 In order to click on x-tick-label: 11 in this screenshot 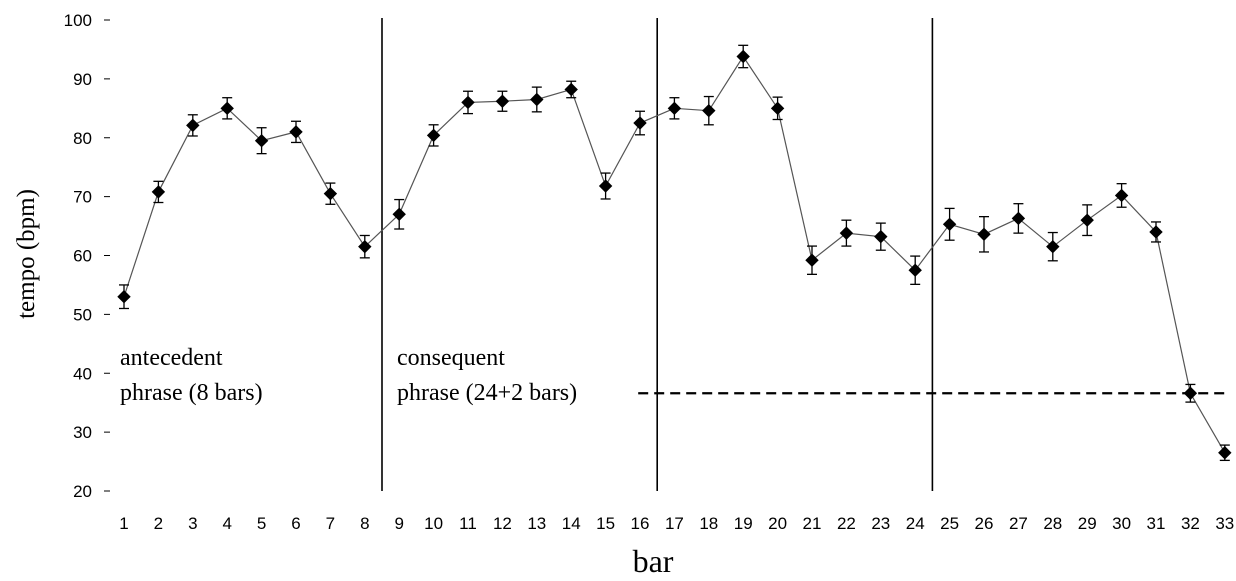, I will do `click(468, 523)`.